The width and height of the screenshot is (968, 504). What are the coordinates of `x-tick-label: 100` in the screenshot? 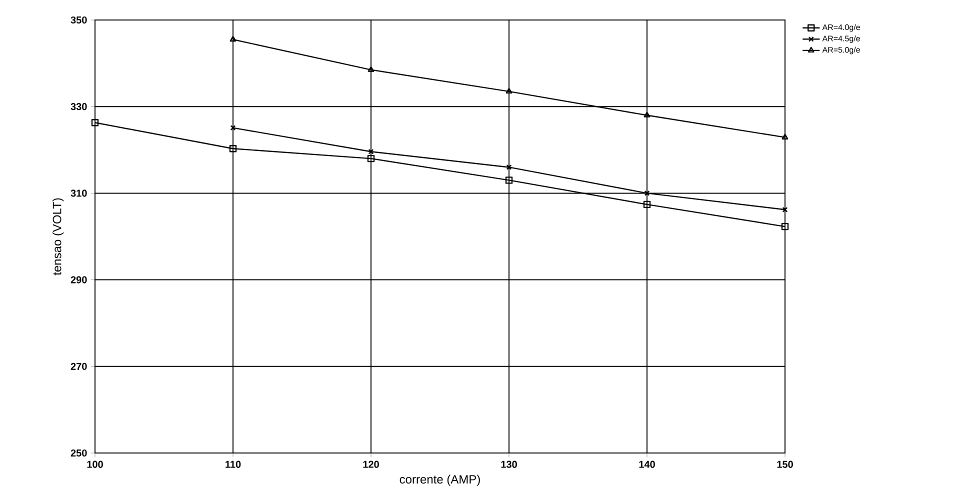 It's located at (95, 464).